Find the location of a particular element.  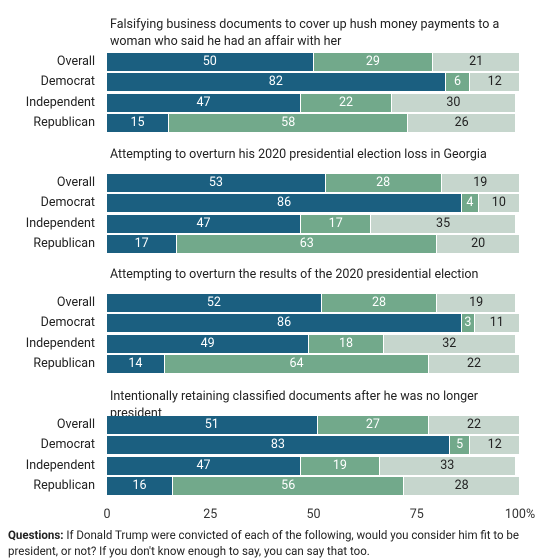

bar-segment: 5 is located at coordinates (460, 445).